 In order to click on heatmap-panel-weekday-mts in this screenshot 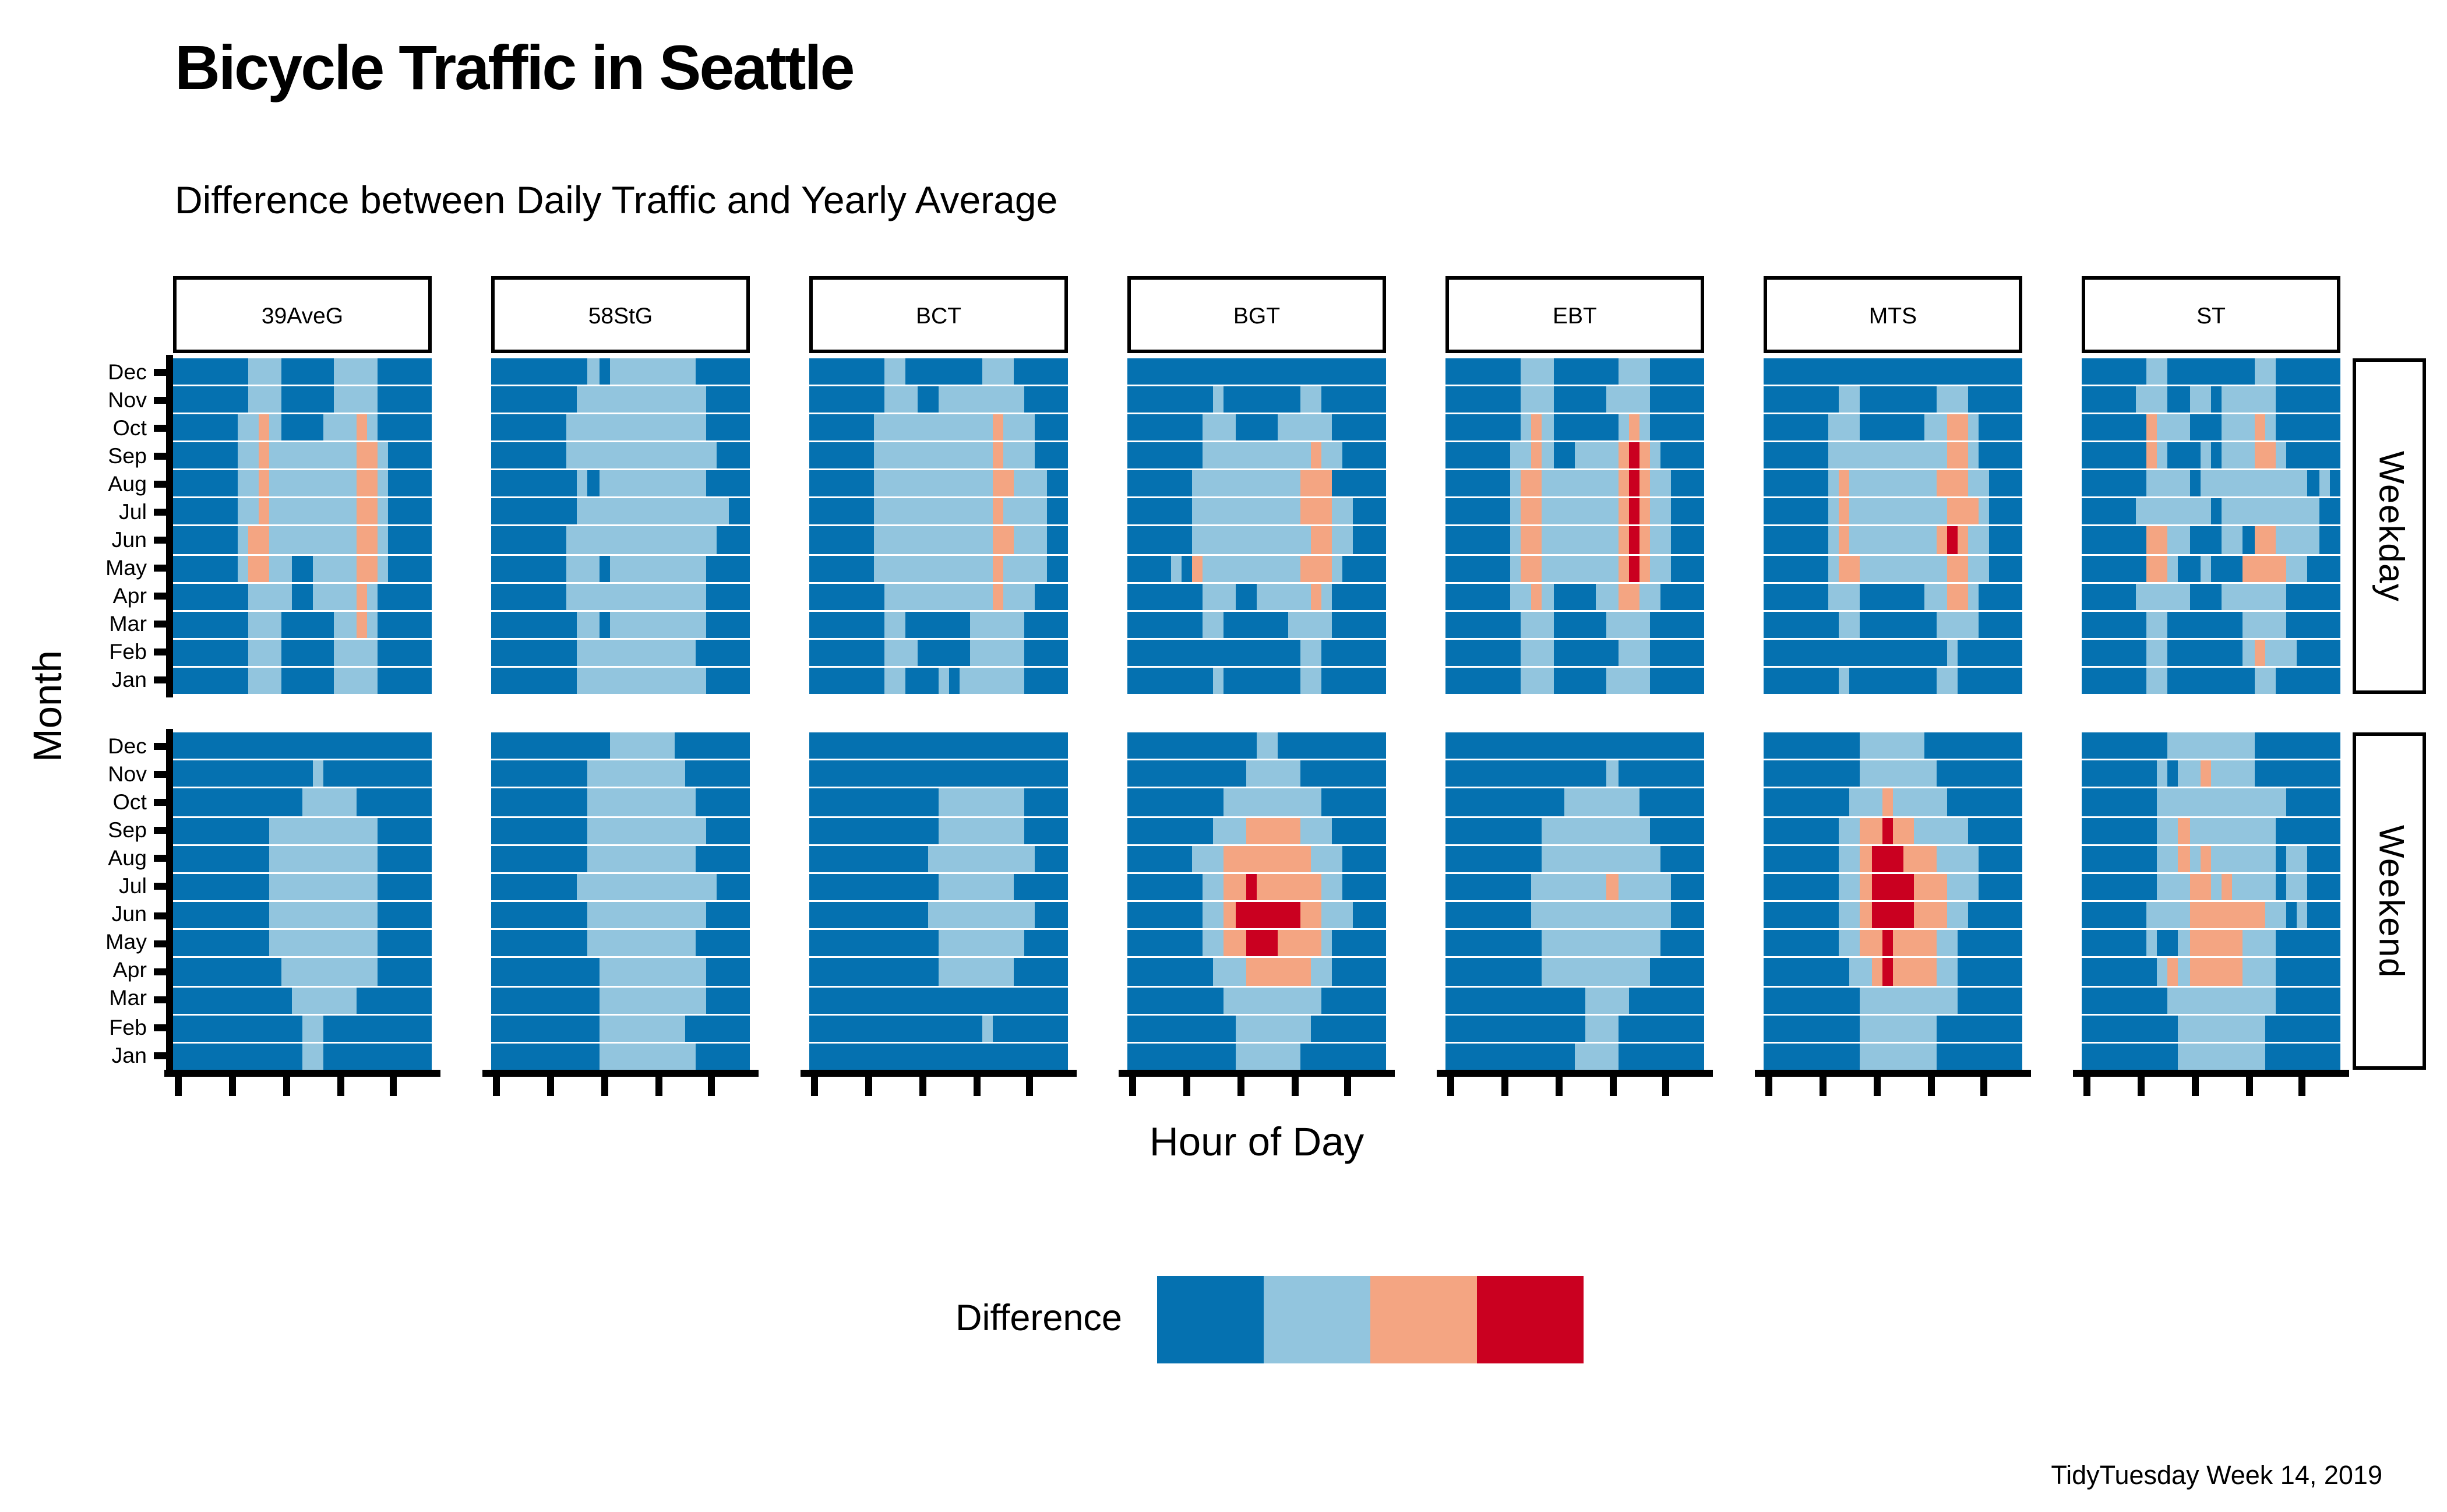, I will do `click(1893, 526)`.